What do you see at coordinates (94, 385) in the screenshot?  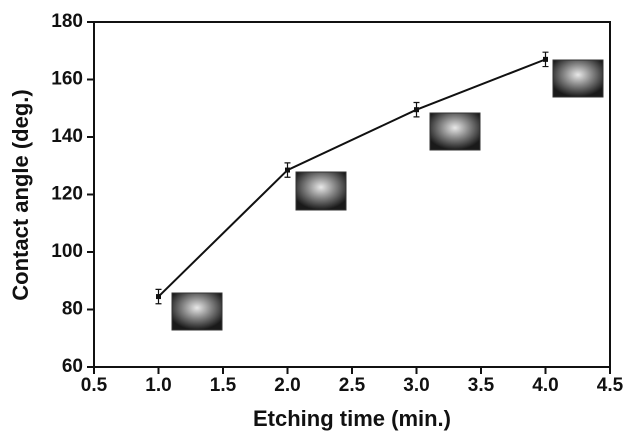 I see `x-tick-label: 0.5` at bounding box center [94, 385].